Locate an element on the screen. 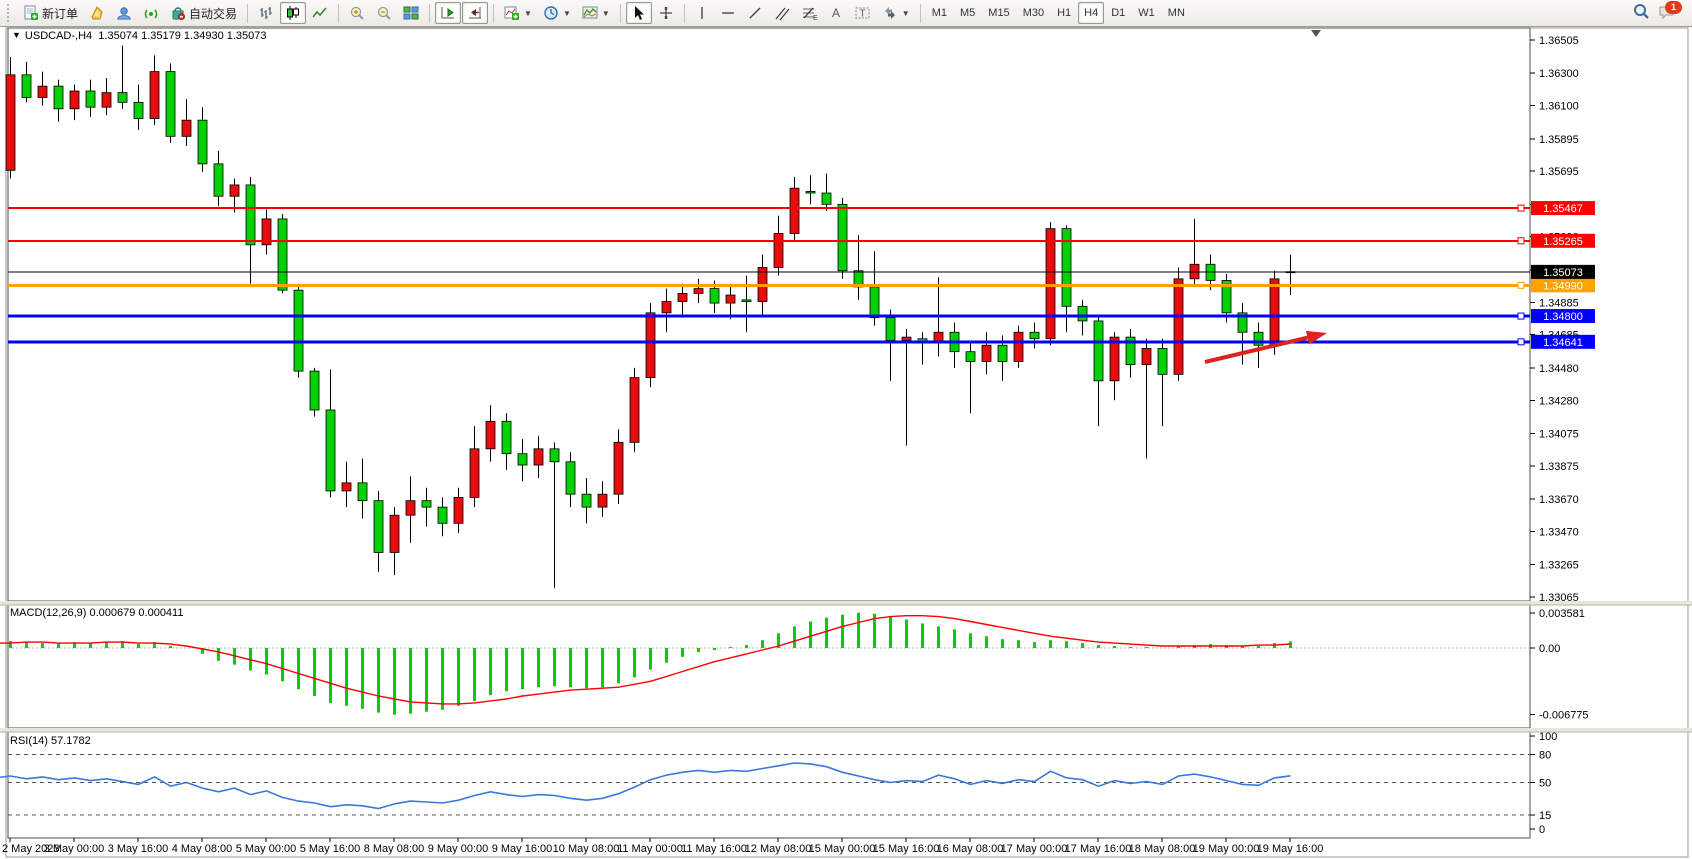 The image size is (1692, 859). signals-button is located at coordinates (151, 13).